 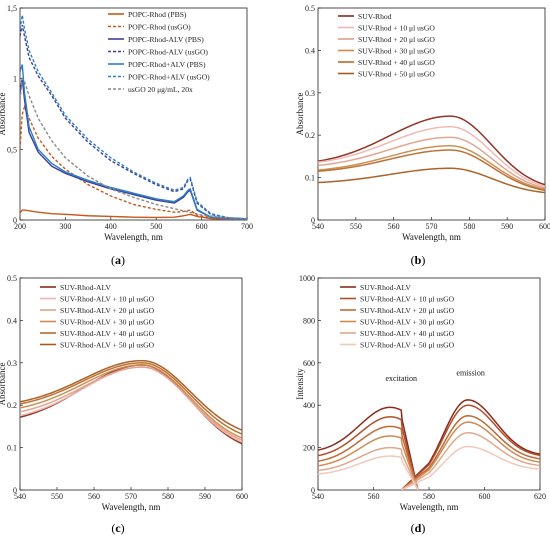 What do you see at coordinates (407, 333) in the screenshot?
I see `legend-entry: SUV-Rhod-ALV + 40 μl usGO` at bounding box center [407, 333].